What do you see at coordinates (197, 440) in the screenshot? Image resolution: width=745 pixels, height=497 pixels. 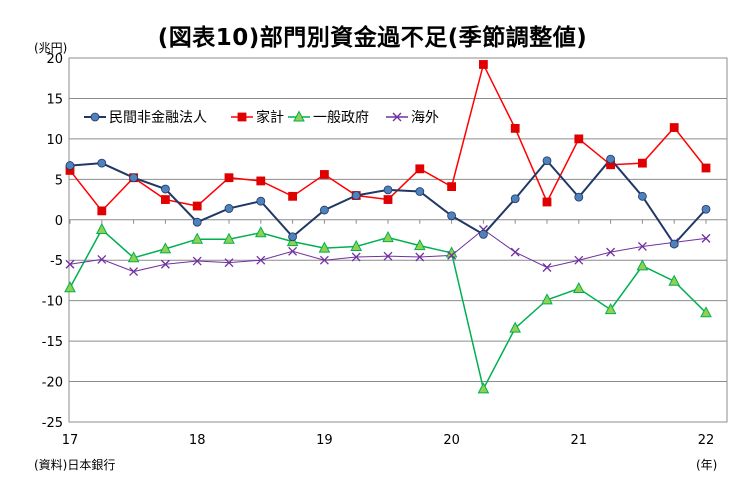 I see `x-tick-label: 18` at bounding box center [197, 440].